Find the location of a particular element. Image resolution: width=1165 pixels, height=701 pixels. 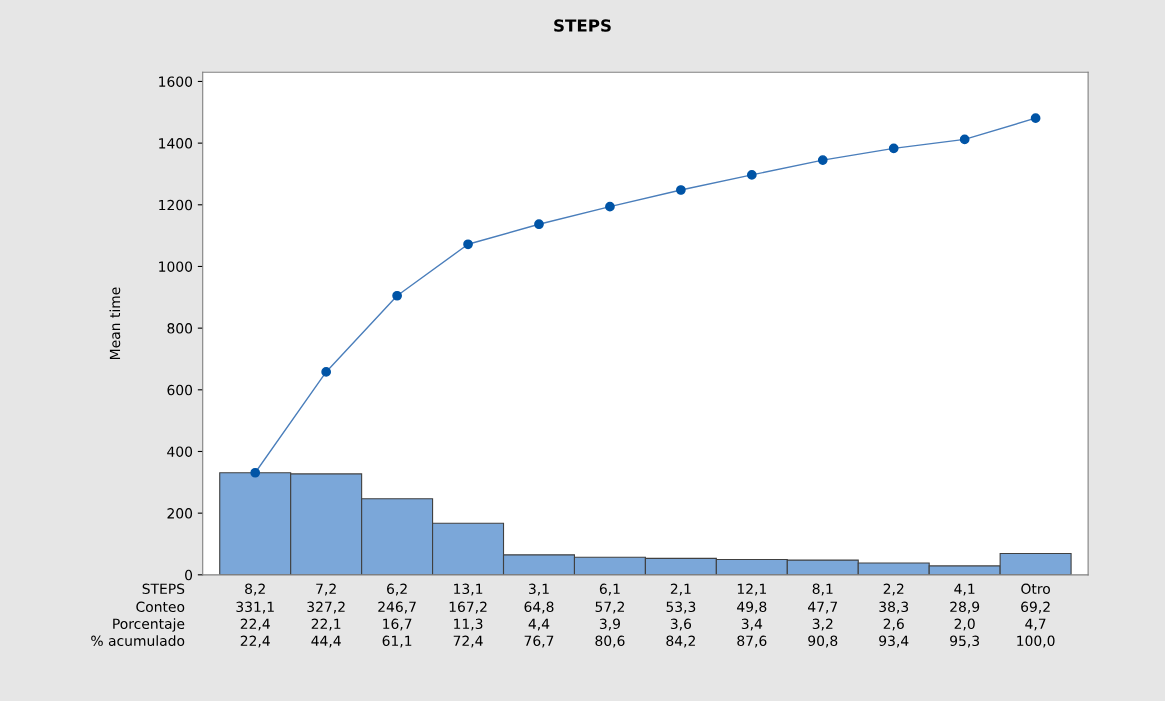

text: 331,1 is located at coordinates (255, 607).